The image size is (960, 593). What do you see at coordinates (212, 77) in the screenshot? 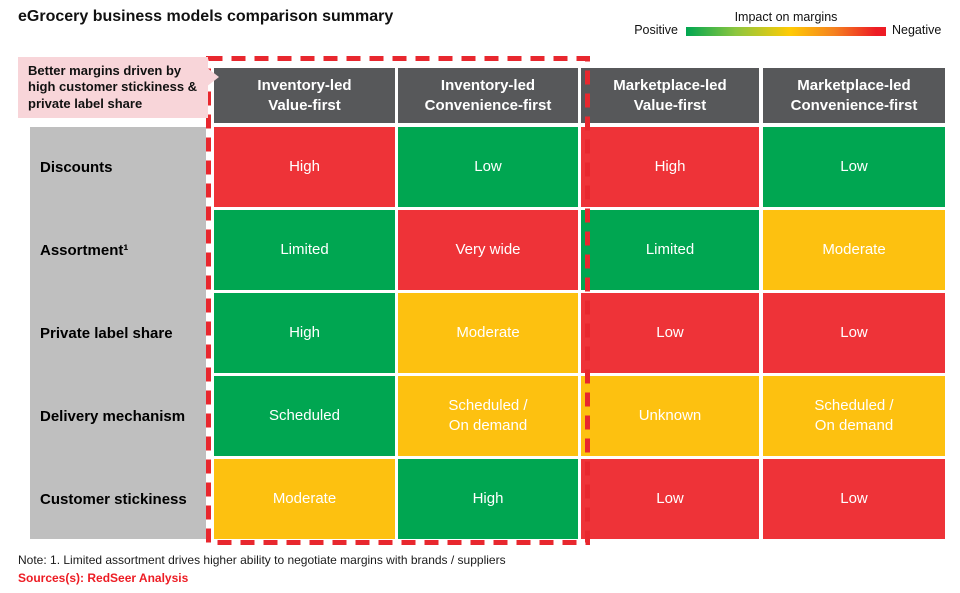
I see `callout-arrow-icon` at bounding box center [212, 77].